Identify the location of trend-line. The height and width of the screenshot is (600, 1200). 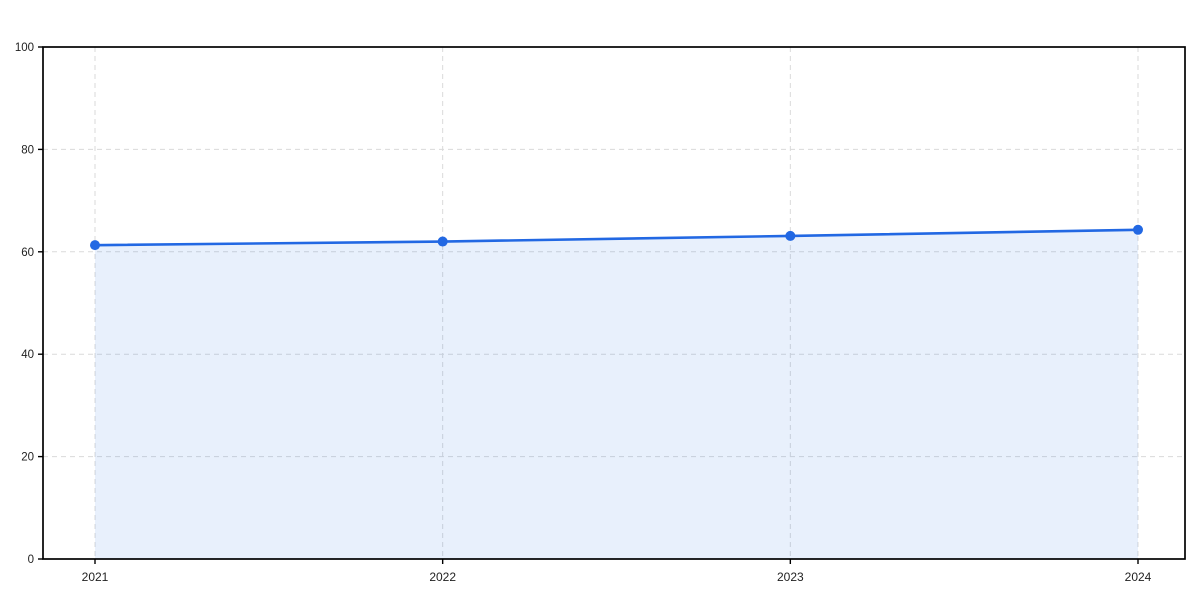
(616, 237).